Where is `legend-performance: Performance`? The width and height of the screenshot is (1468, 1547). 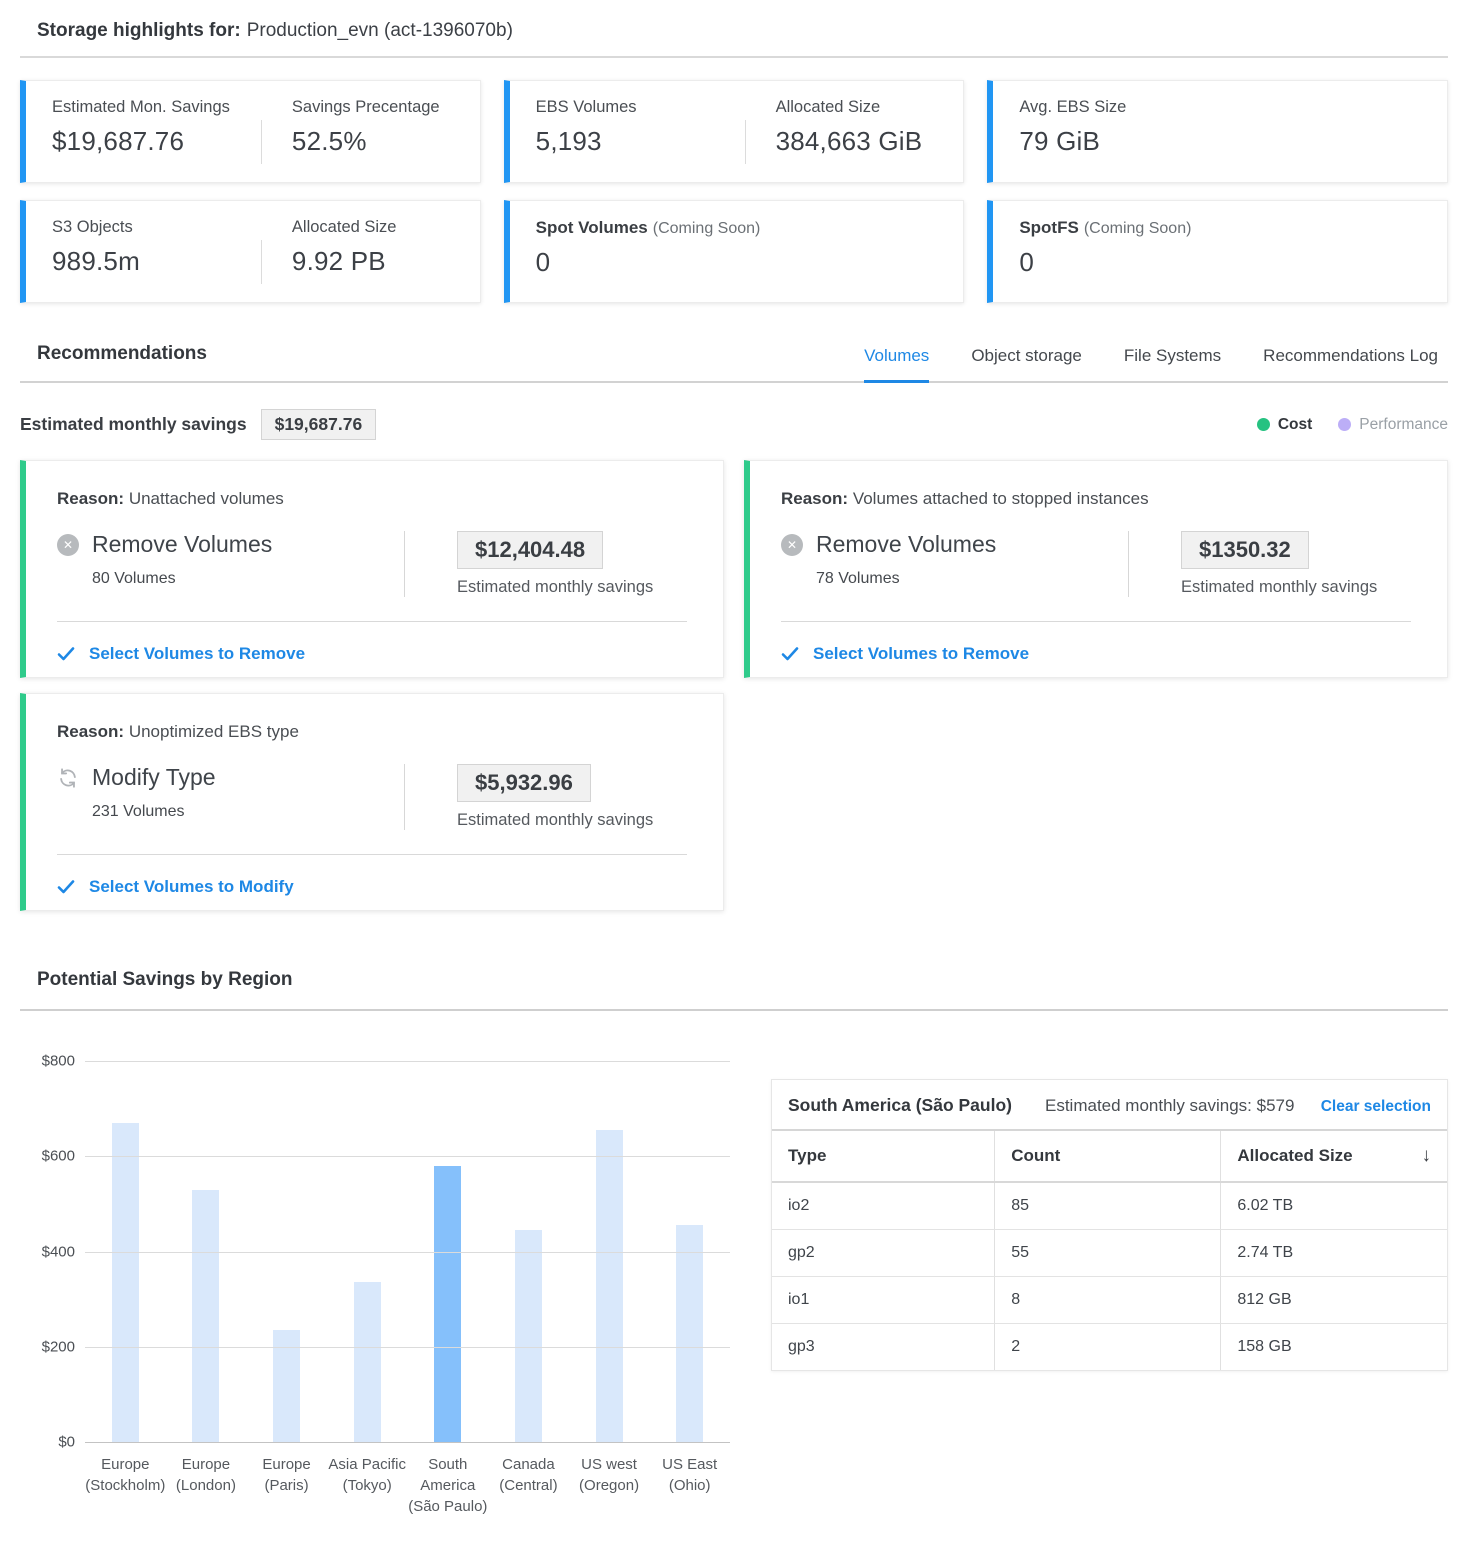 legend-performance: Performance is located at coordinates (1393, 425).